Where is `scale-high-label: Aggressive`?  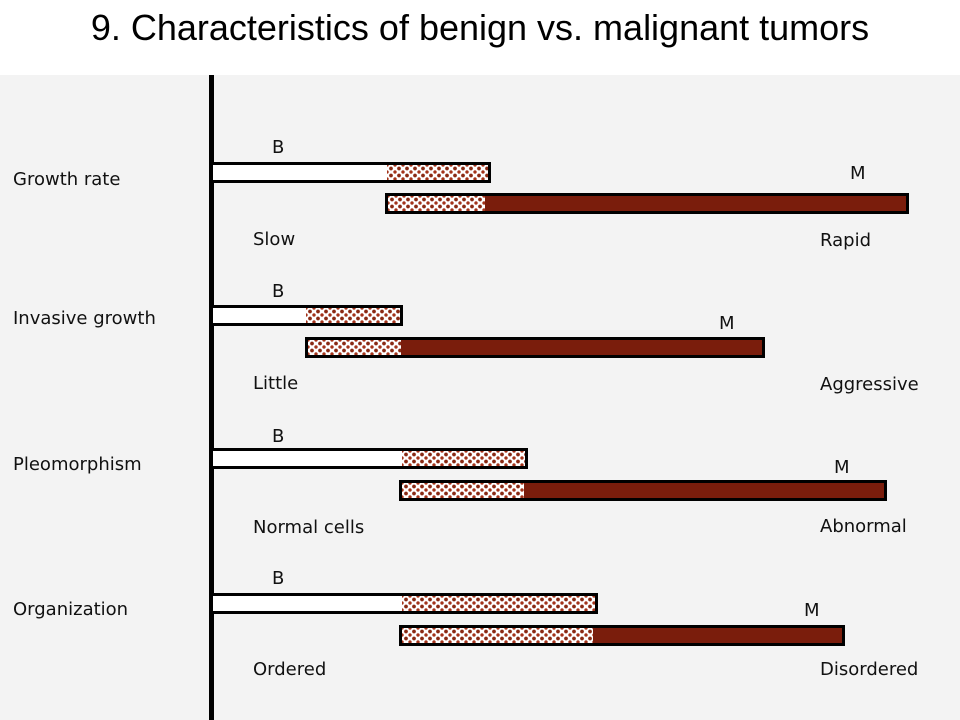
scale-high-label: Aggressive is located at coordinates (869, 384).